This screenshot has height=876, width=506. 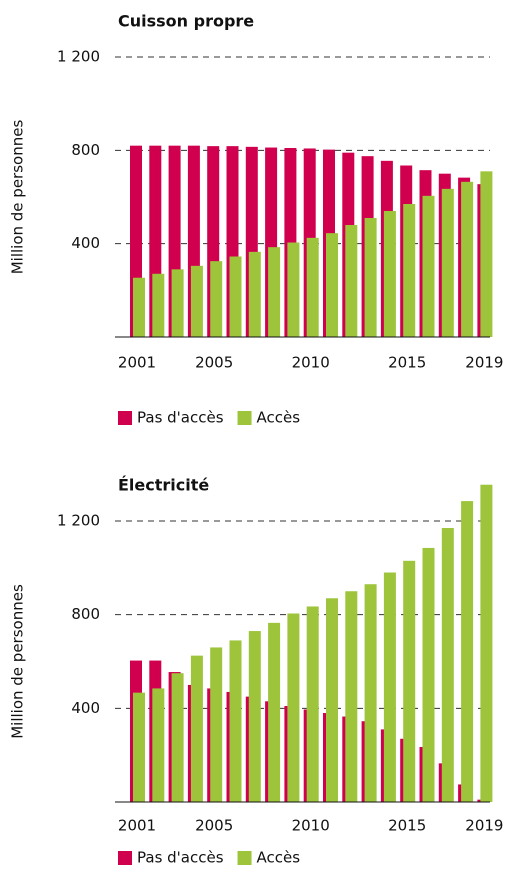 What do you see at coordinates (186, 21) in the screenshot?
I see `chart-title: Cuisson propre` at bounding box center [186, 21].